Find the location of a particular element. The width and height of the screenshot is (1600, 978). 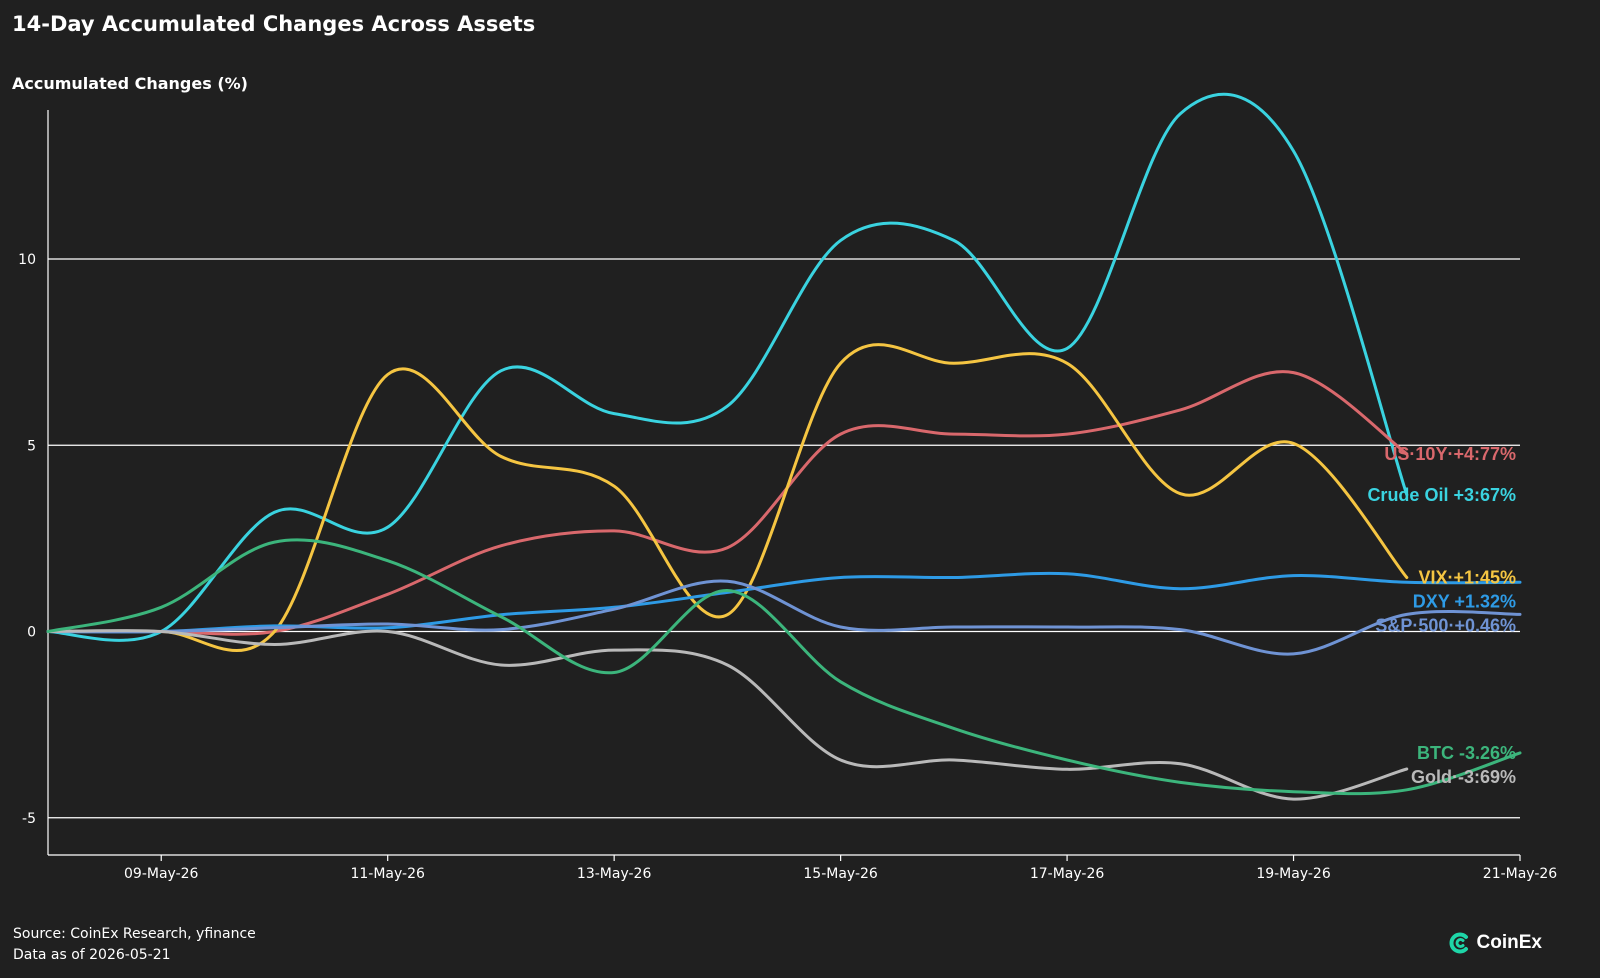

brand-logo: CoinEx is located at coordinates (1494, 943).